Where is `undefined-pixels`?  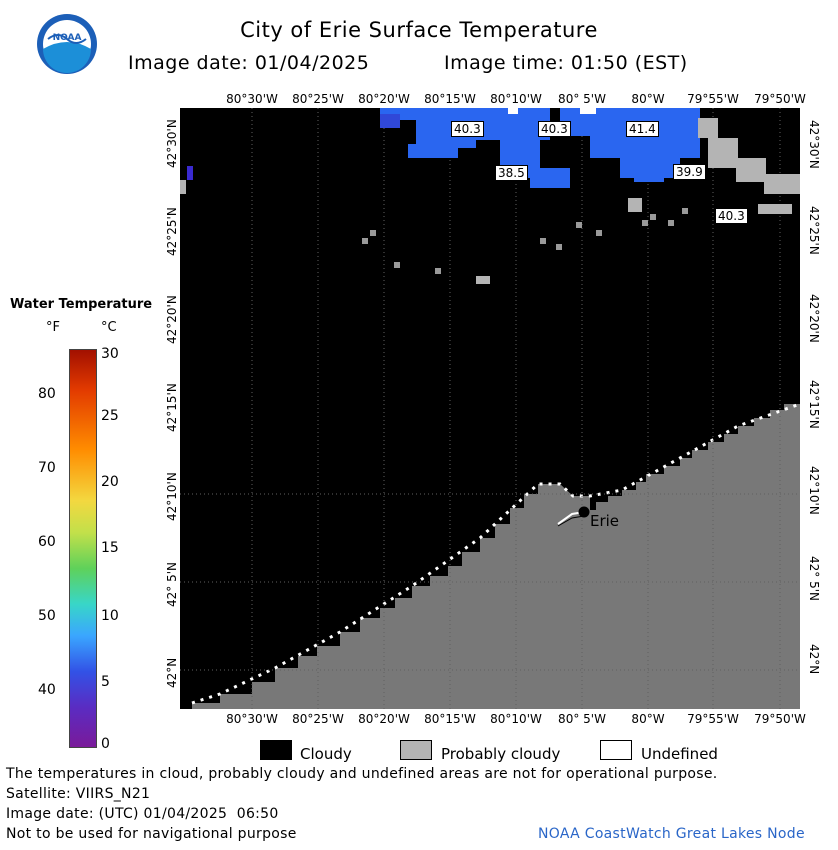
undefined-pixels is located at coordinates (552, 111).